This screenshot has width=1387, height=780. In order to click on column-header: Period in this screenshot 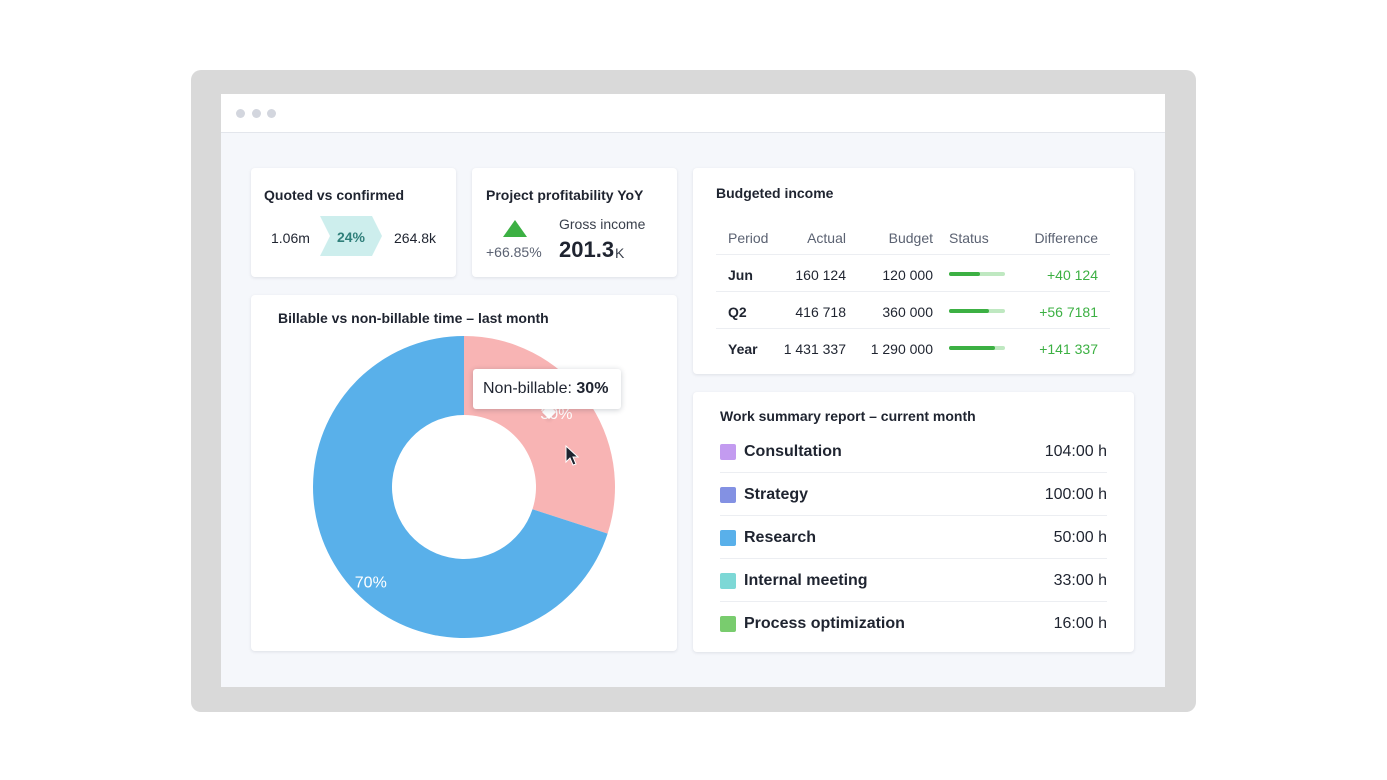, I will do `click(748, 238)`.